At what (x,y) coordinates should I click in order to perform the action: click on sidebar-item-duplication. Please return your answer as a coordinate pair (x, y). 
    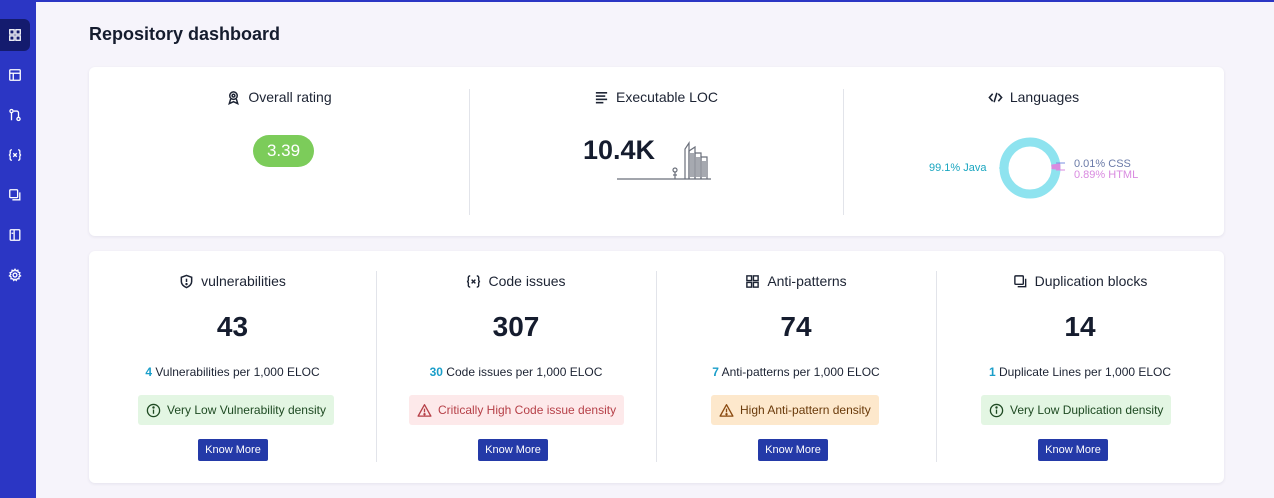
    Looking at the image, I should click on (15, 195).